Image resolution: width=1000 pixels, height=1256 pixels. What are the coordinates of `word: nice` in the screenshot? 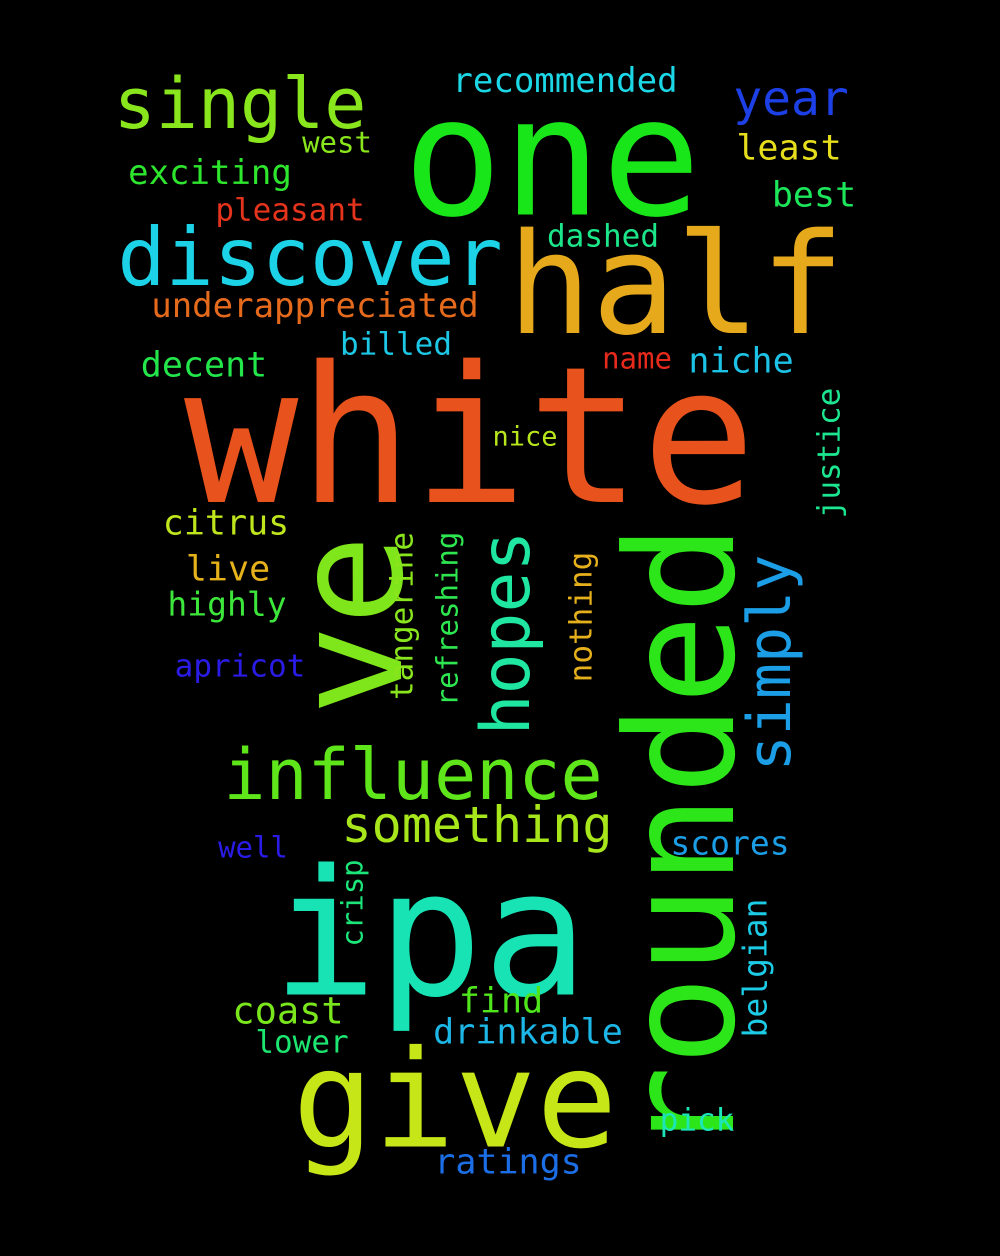 It's located at (525, 437).